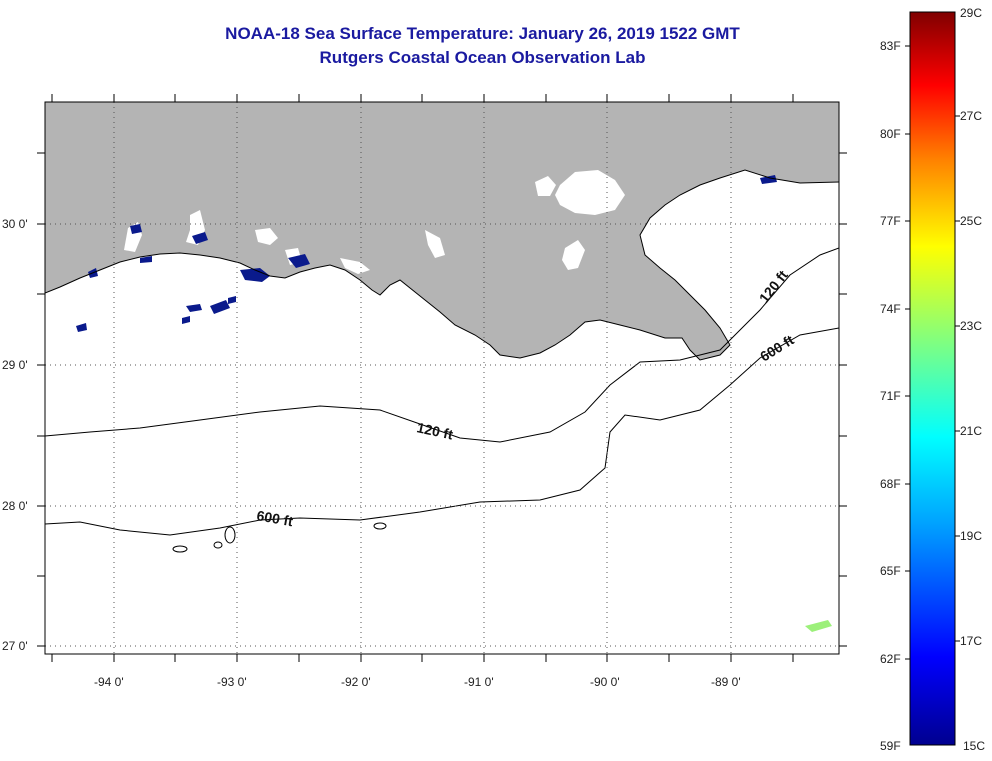 Image resolution: width=992 pixels, height=761 pixels. I want to click on lat-label: 30 0', so click(15, 224).